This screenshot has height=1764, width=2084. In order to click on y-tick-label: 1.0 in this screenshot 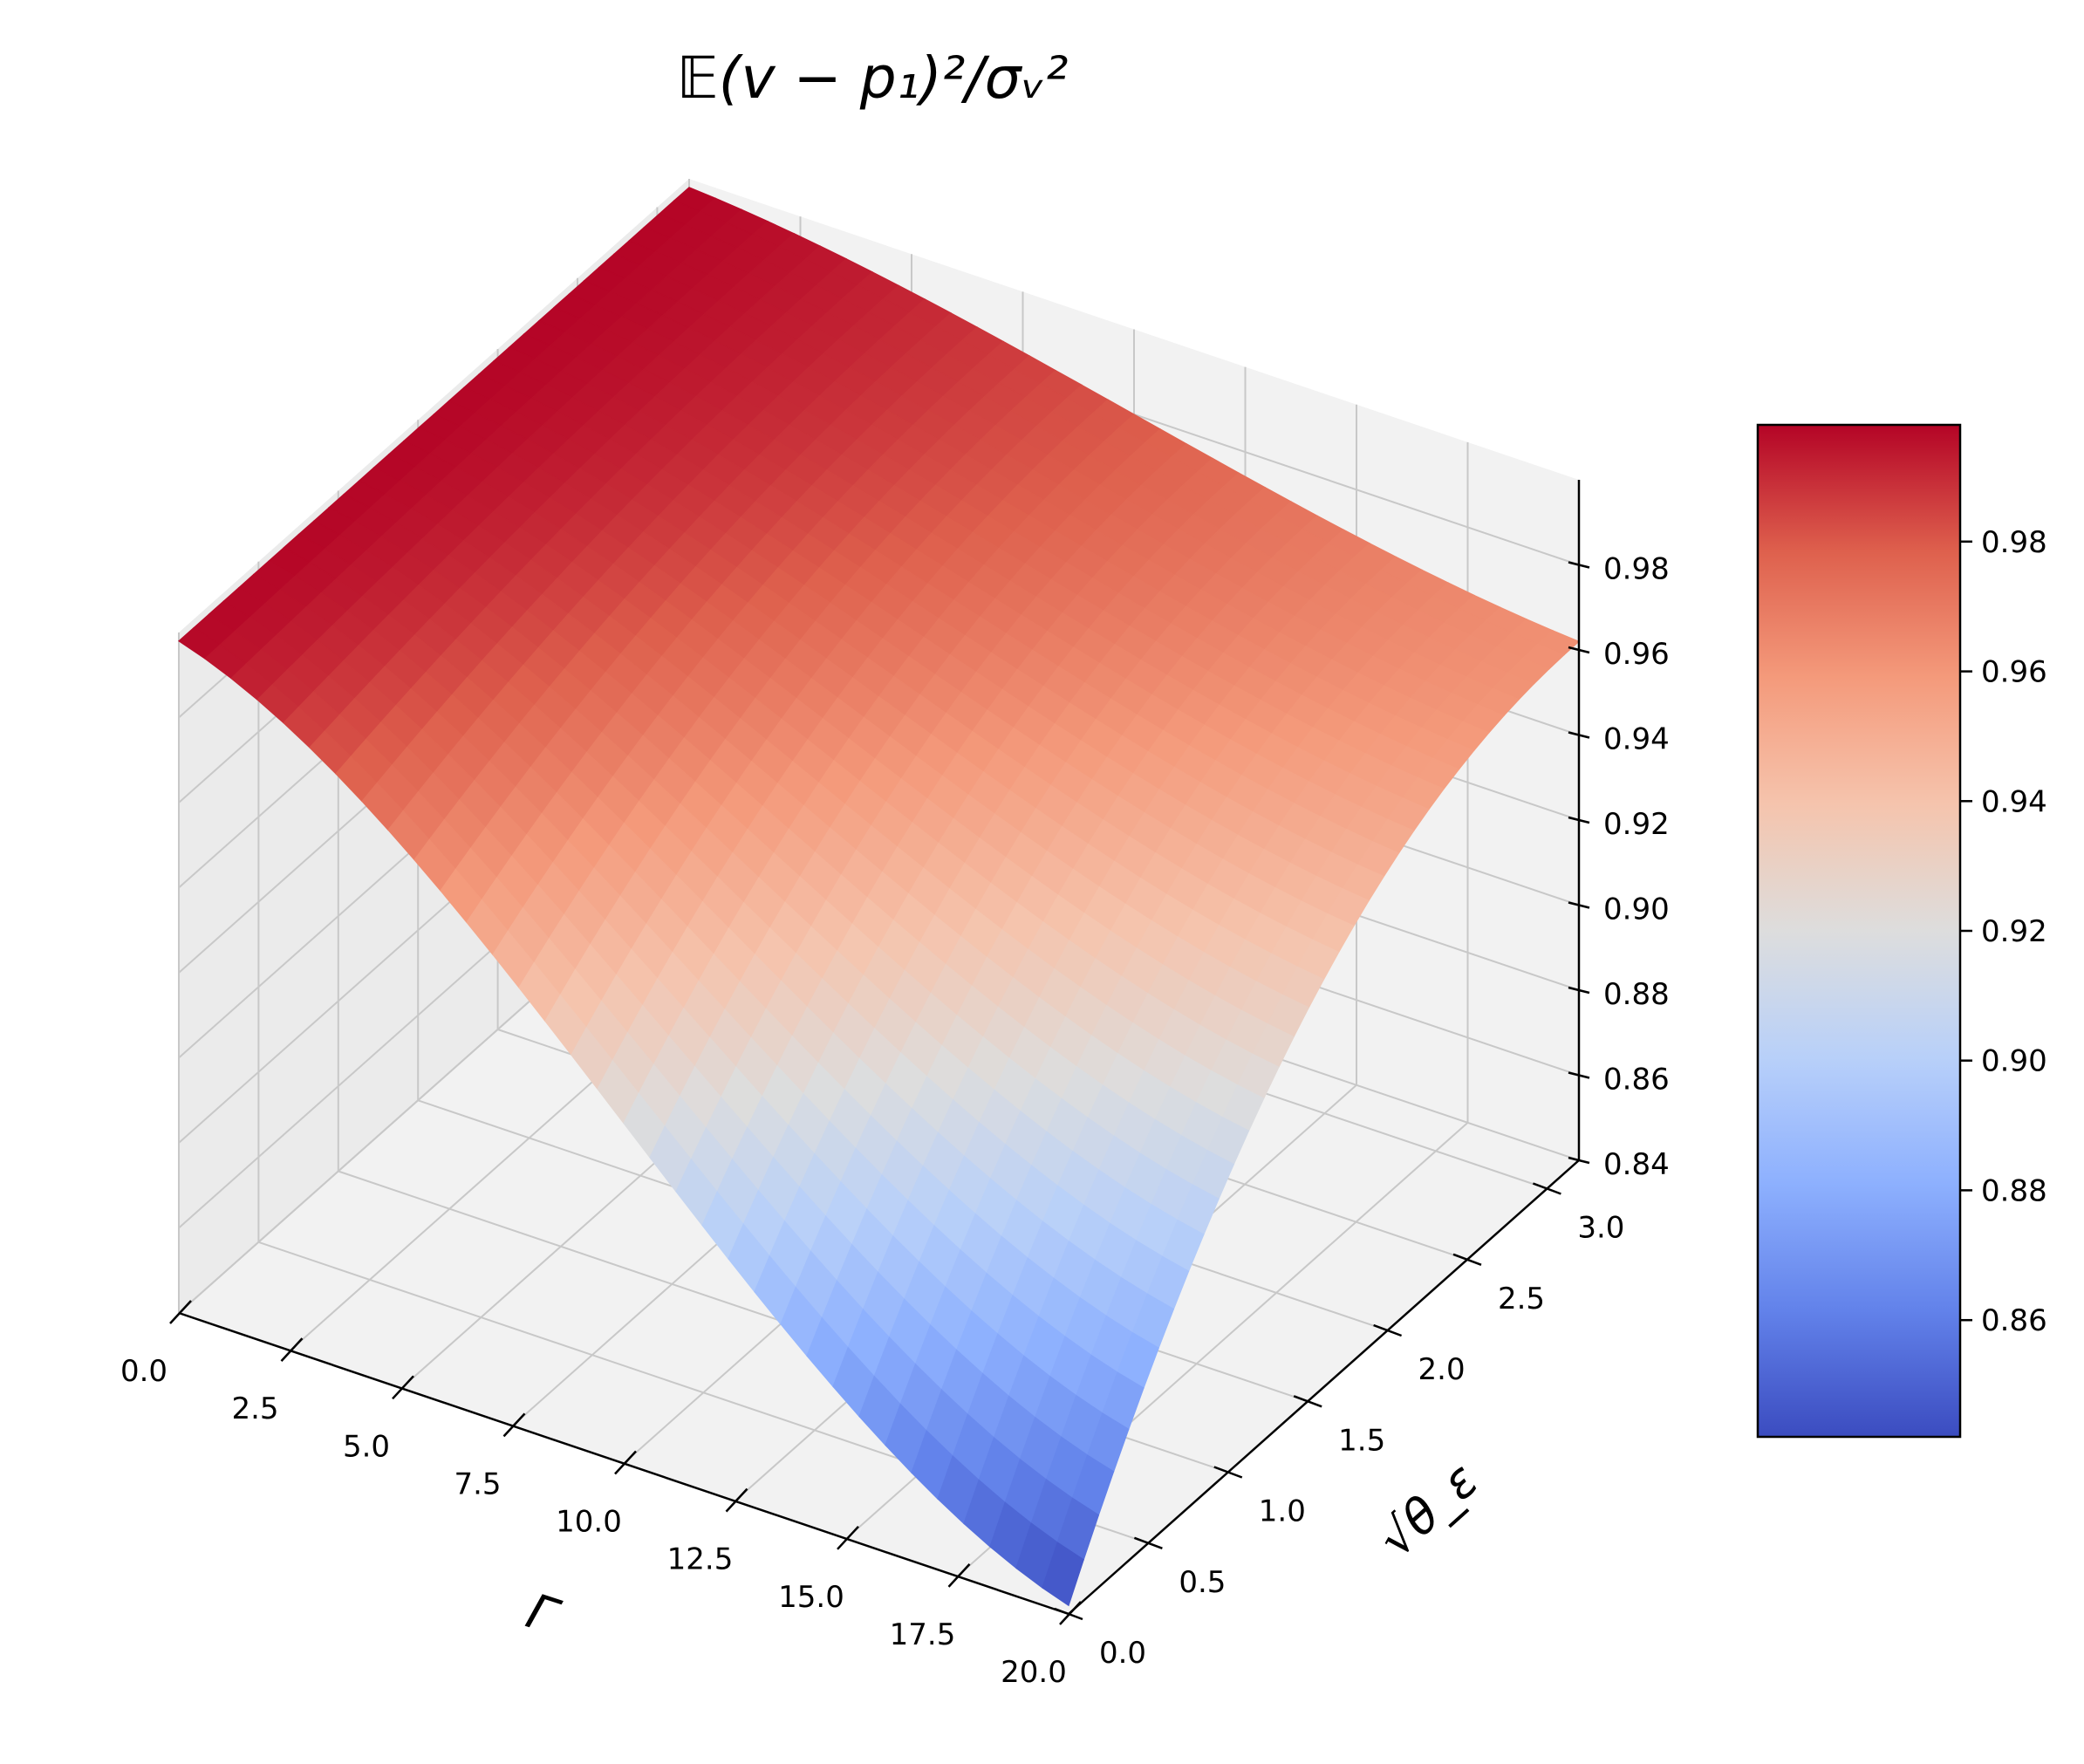, I will do `click(1282, 1512)`.